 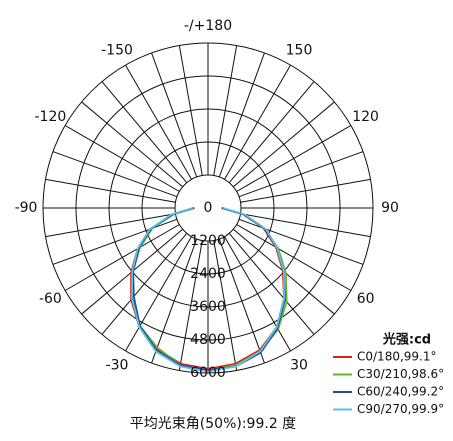 I want to click on r-tick-label: 4800, so click(x=208, y=340).